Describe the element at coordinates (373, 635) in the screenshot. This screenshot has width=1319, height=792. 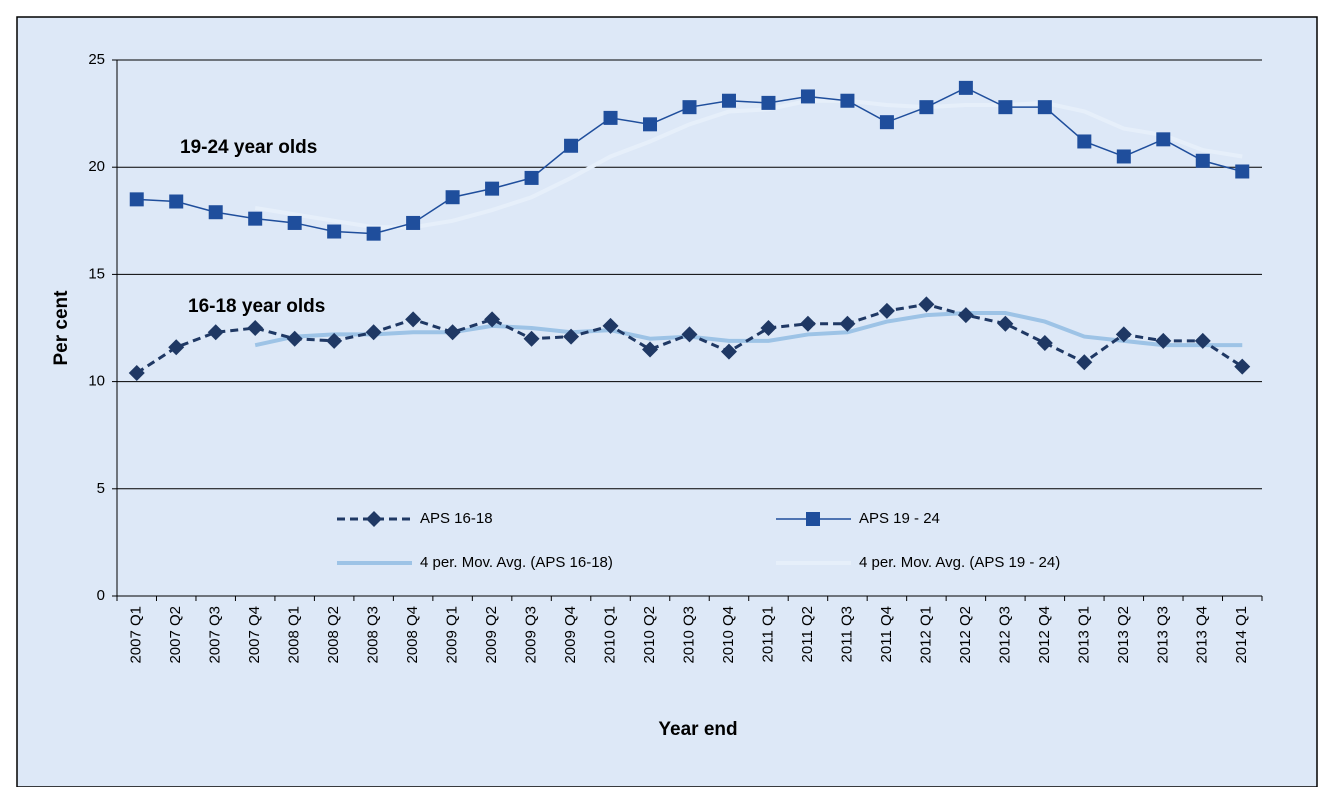
I see `x-tick-label: 2008 Q3` at that location.